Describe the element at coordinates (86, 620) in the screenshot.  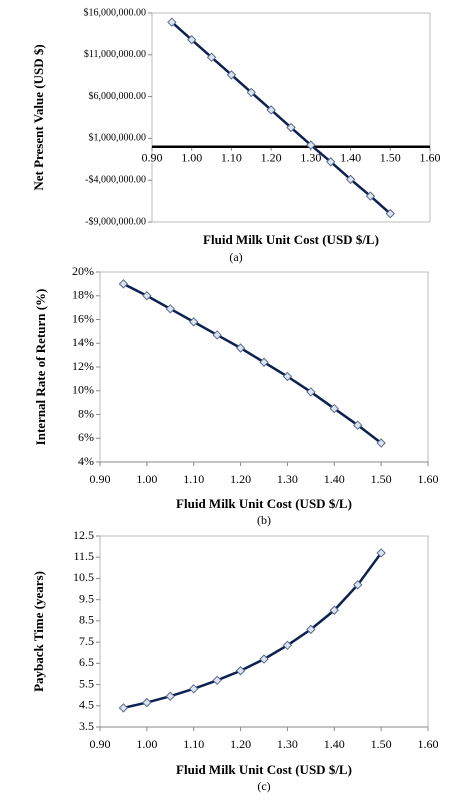
I see `y-tick-label: 8.5` at that location.